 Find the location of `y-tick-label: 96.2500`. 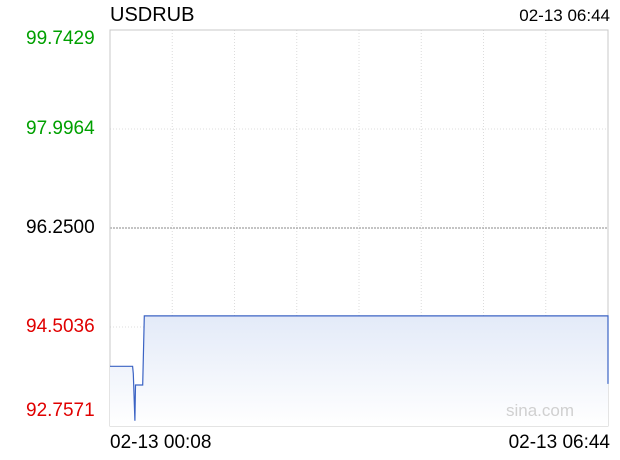

y-tick-label: 96.2500 is located at coordinates (60, 227).